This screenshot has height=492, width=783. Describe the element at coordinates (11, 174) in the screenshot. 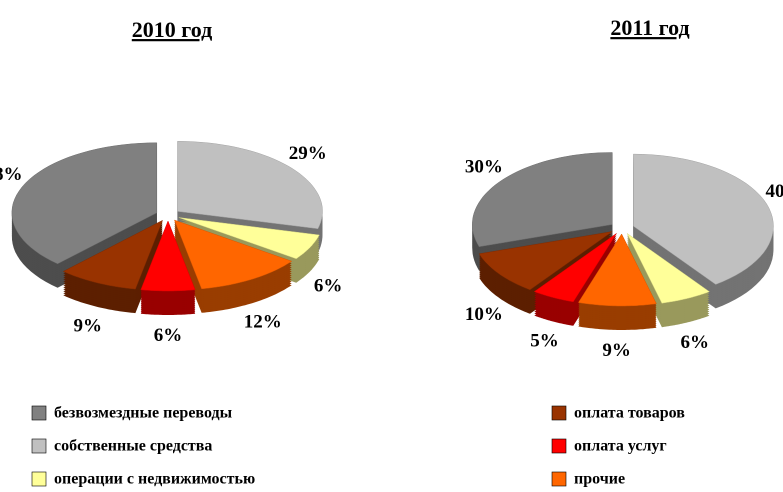

I see `data-label: 38%` at that location.